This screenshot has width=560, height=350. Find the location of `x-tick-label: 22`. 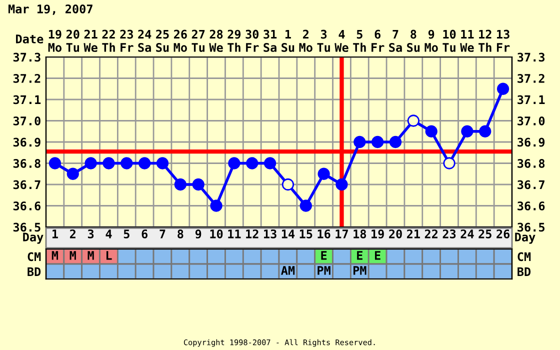

x-tick-label: 22 is located at coordinates (431, 233).